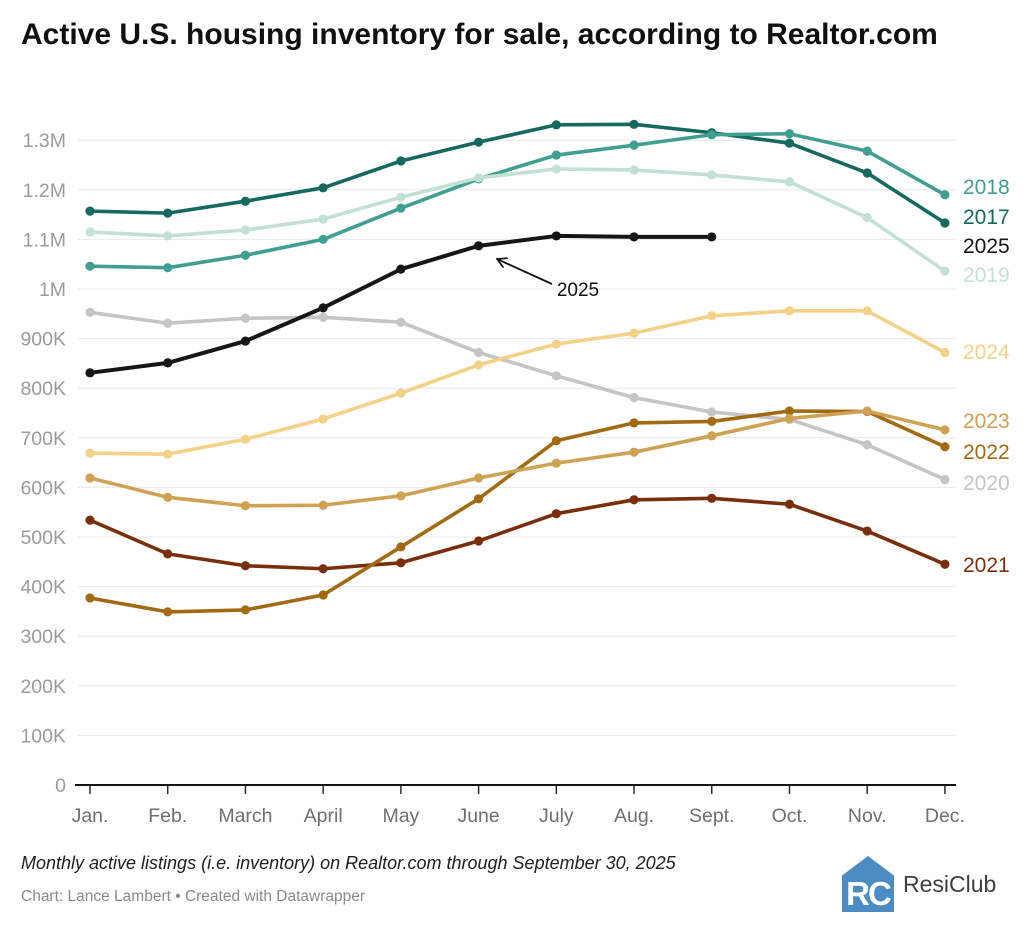 The width and height of the screenshot is (1024, 930). Describe the element at coordinates (44, 240) in the screenshot. I see `y-axis-tick-label: 1.1M` at that location.